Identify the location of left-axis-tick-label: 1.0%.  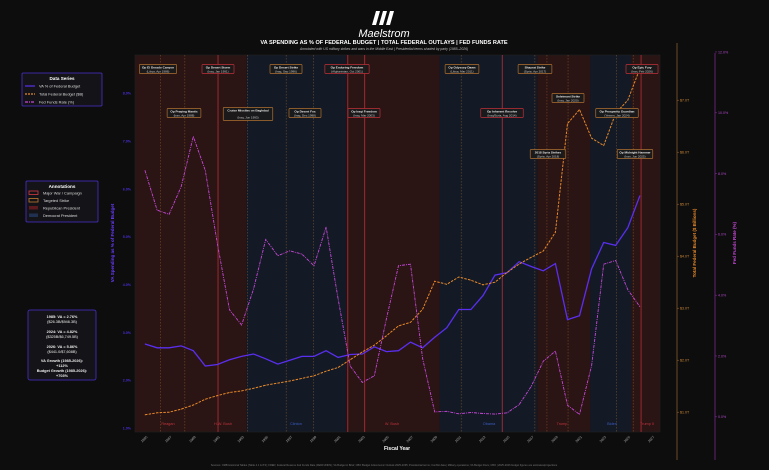
(127, 428).